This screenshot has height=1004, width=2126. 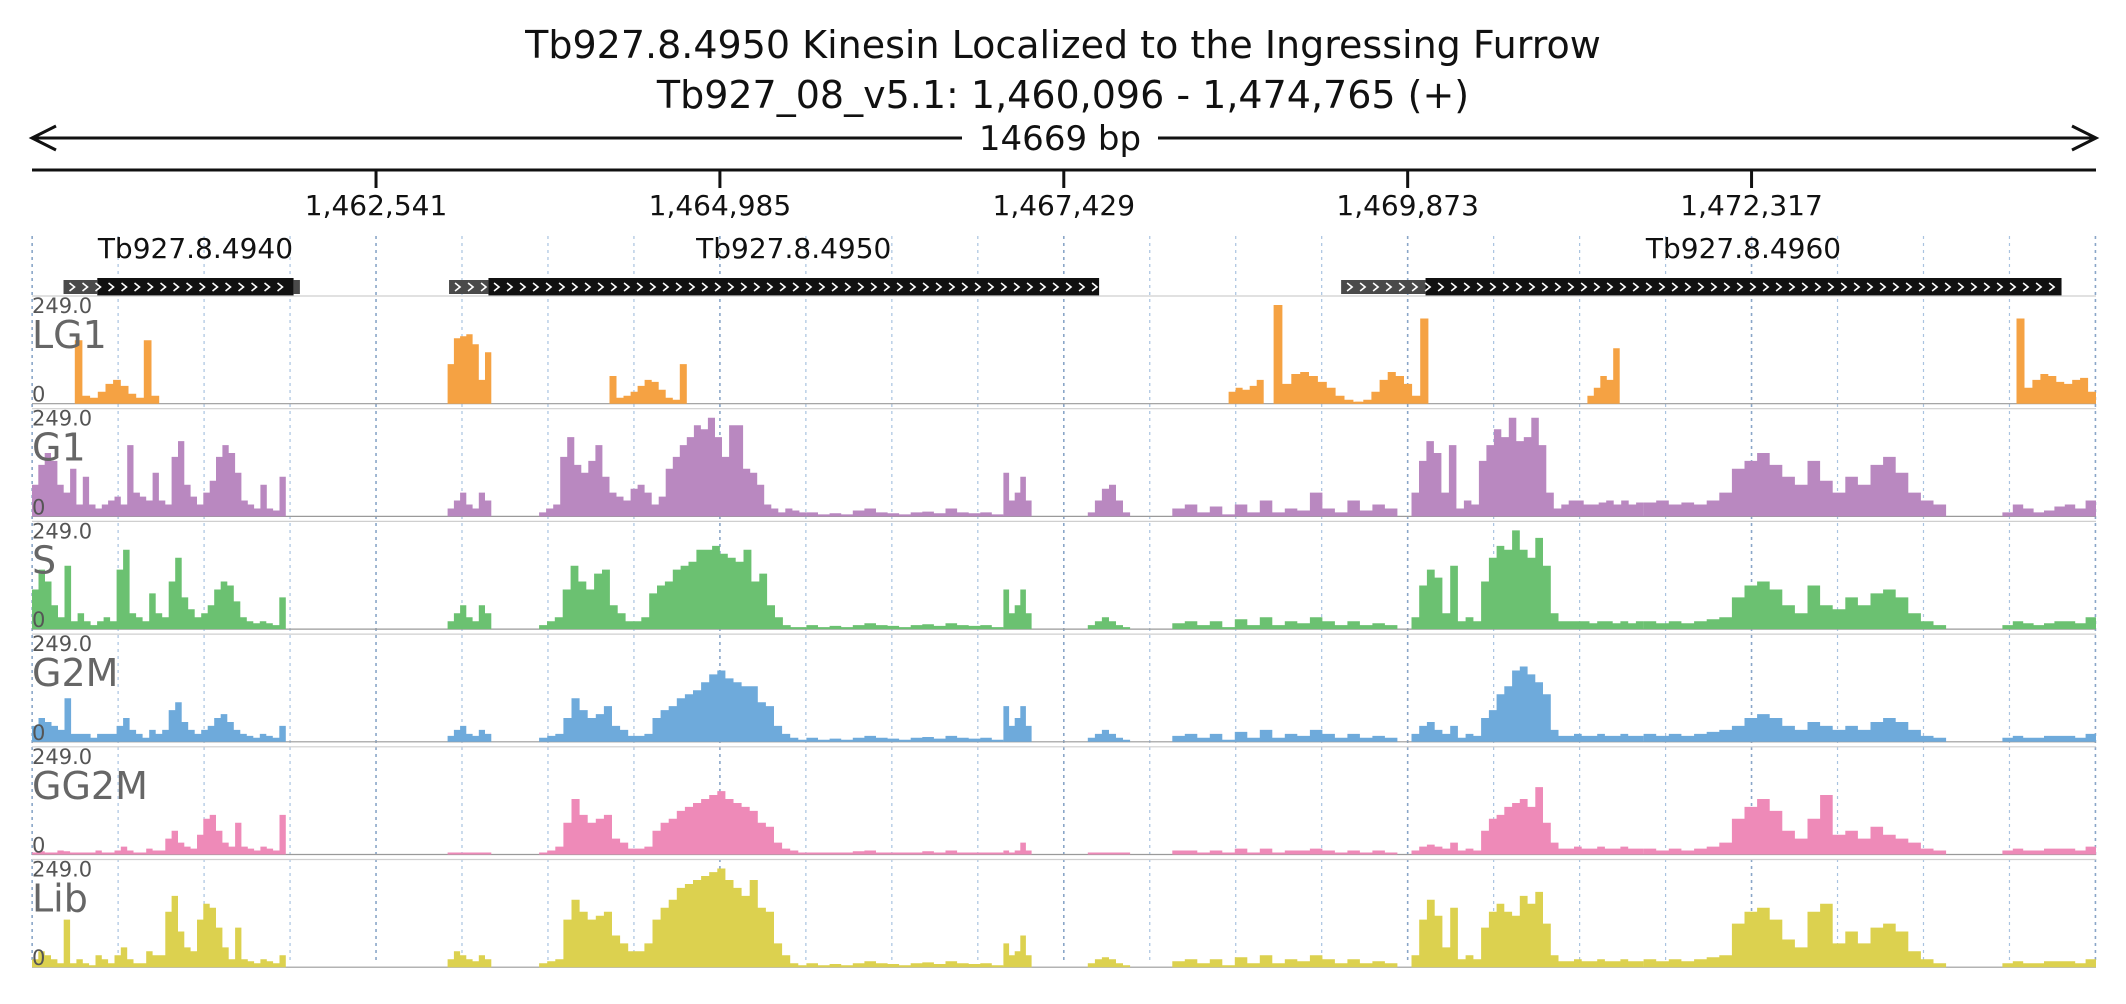 What do you see at coordinates (42, 138) in the screenshot?
I see `span-arrow-left-icon` at bounding box center [42, 138].